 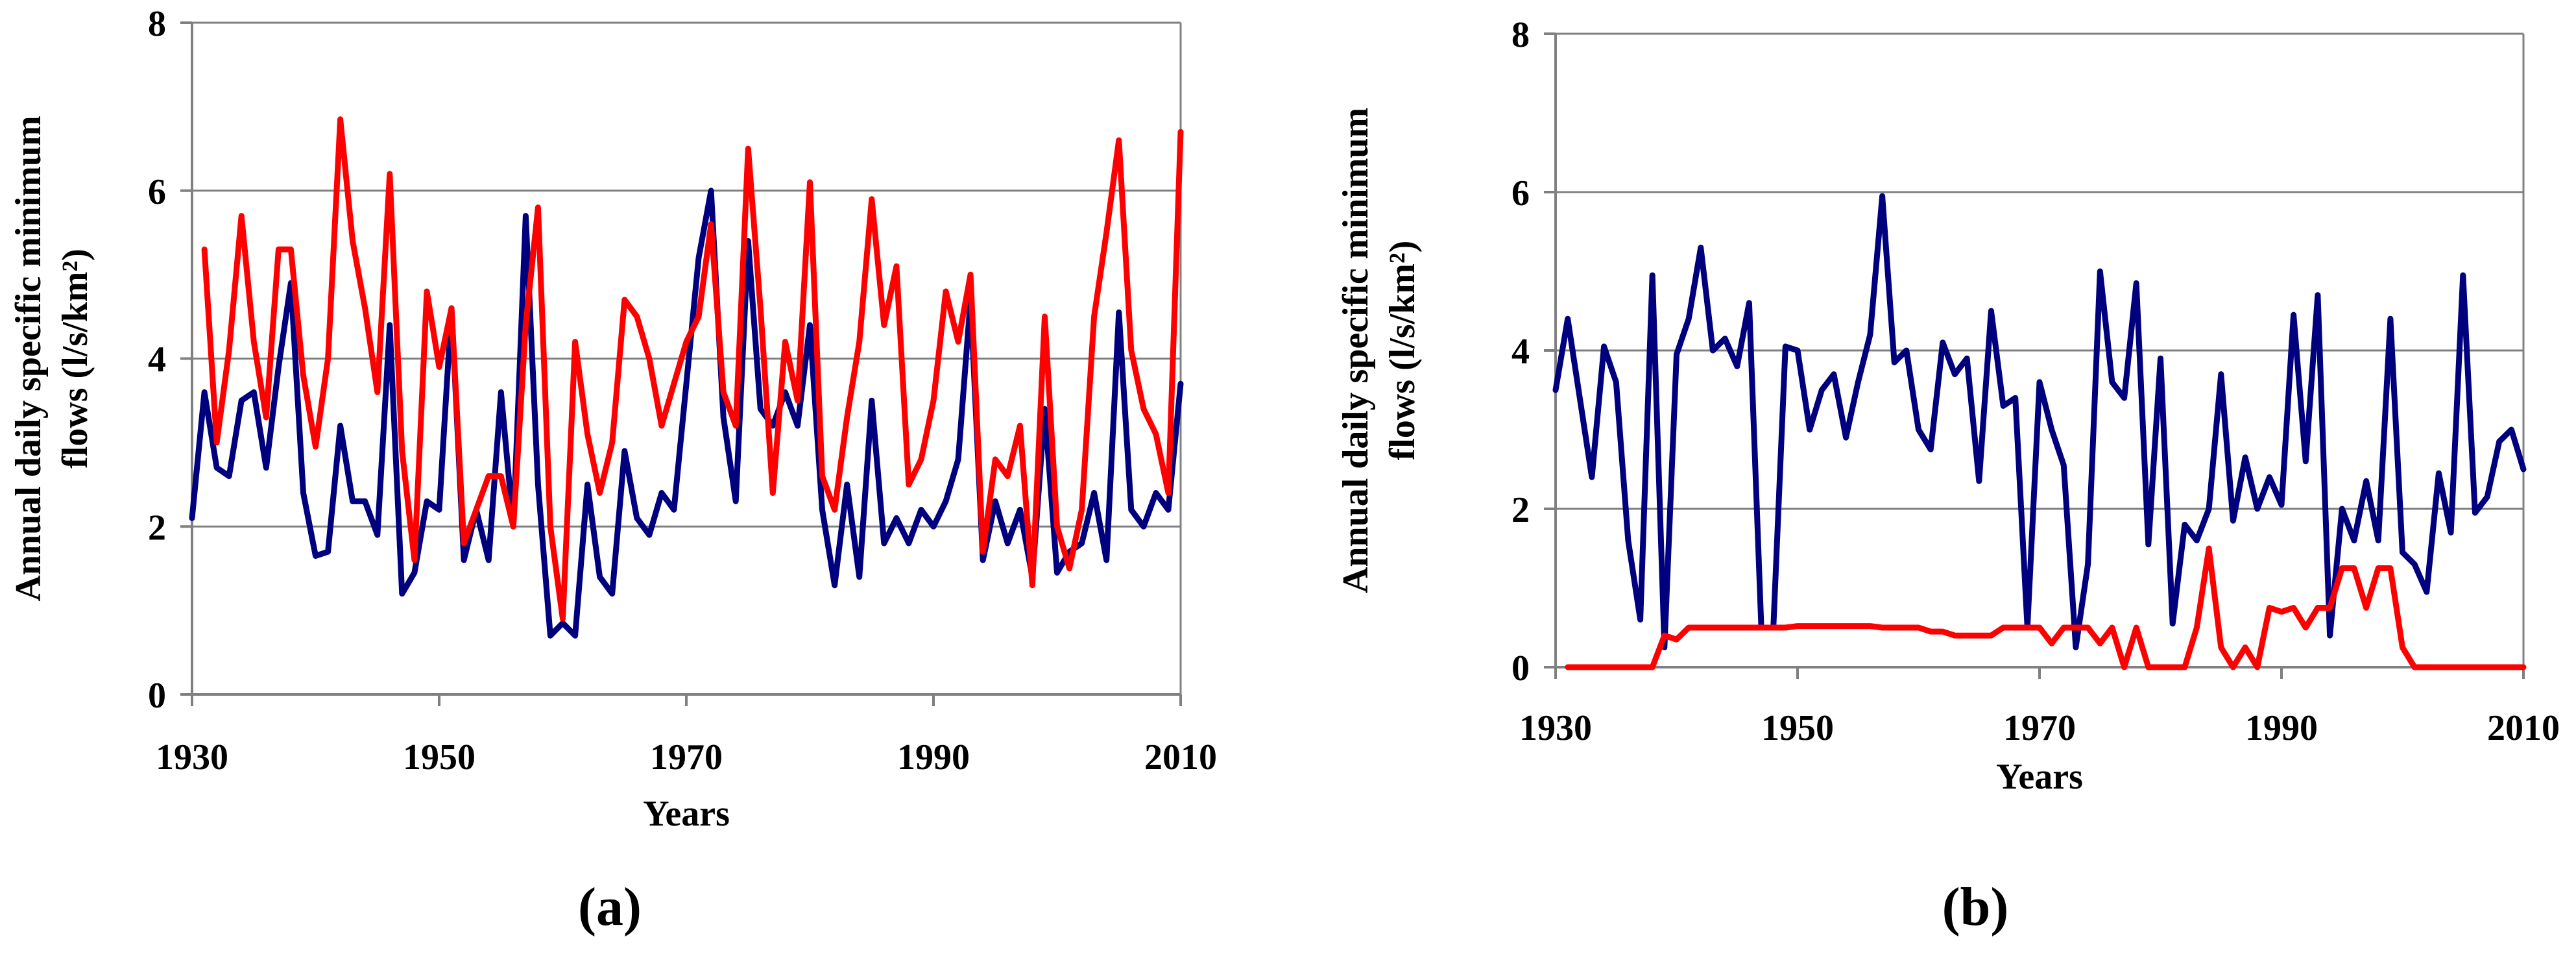 I want to click on x-tick-label-b-1950: 1950, so click(x=1797, y=728).